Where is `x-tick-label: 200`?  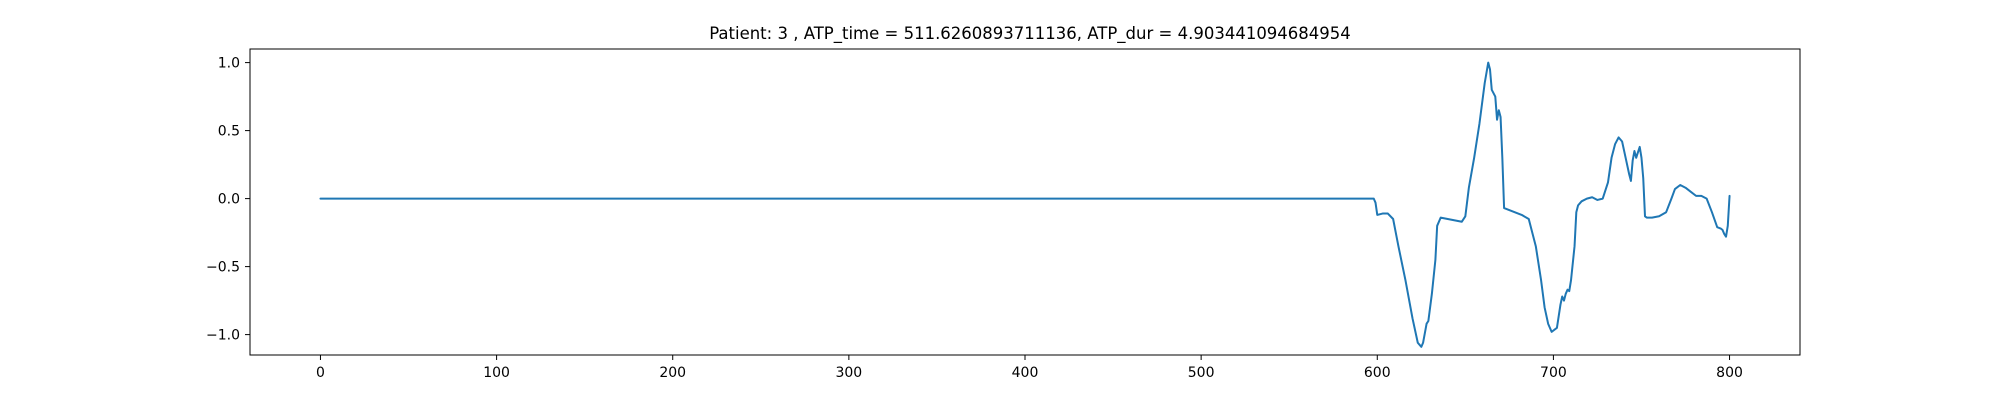
x-tick-label: 200 is located at coordinates (672, 373).